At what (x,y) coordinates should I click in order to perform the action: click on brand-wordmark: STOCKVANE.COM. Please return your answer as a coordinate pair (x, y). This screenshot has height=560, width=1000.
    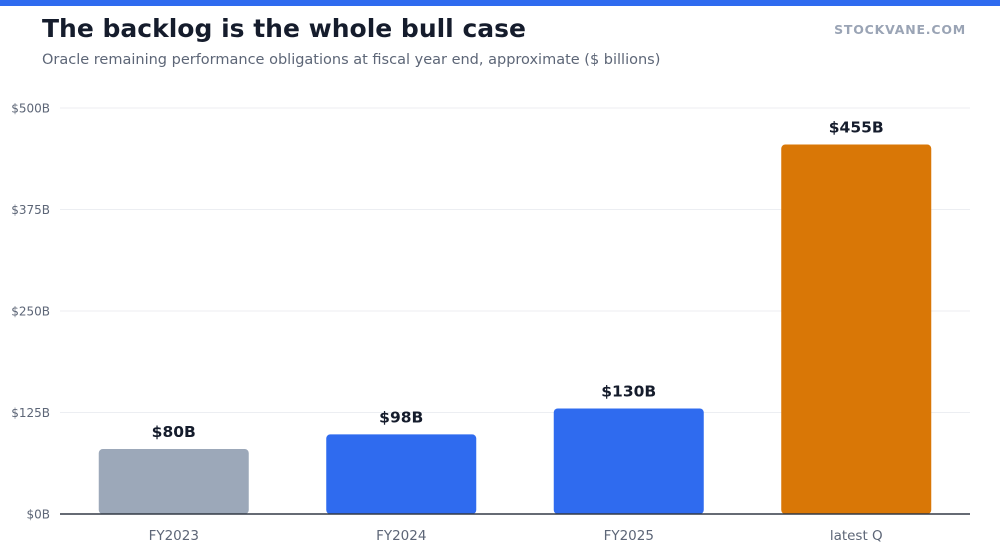
    Looking at the image, I should click on (900, 29).